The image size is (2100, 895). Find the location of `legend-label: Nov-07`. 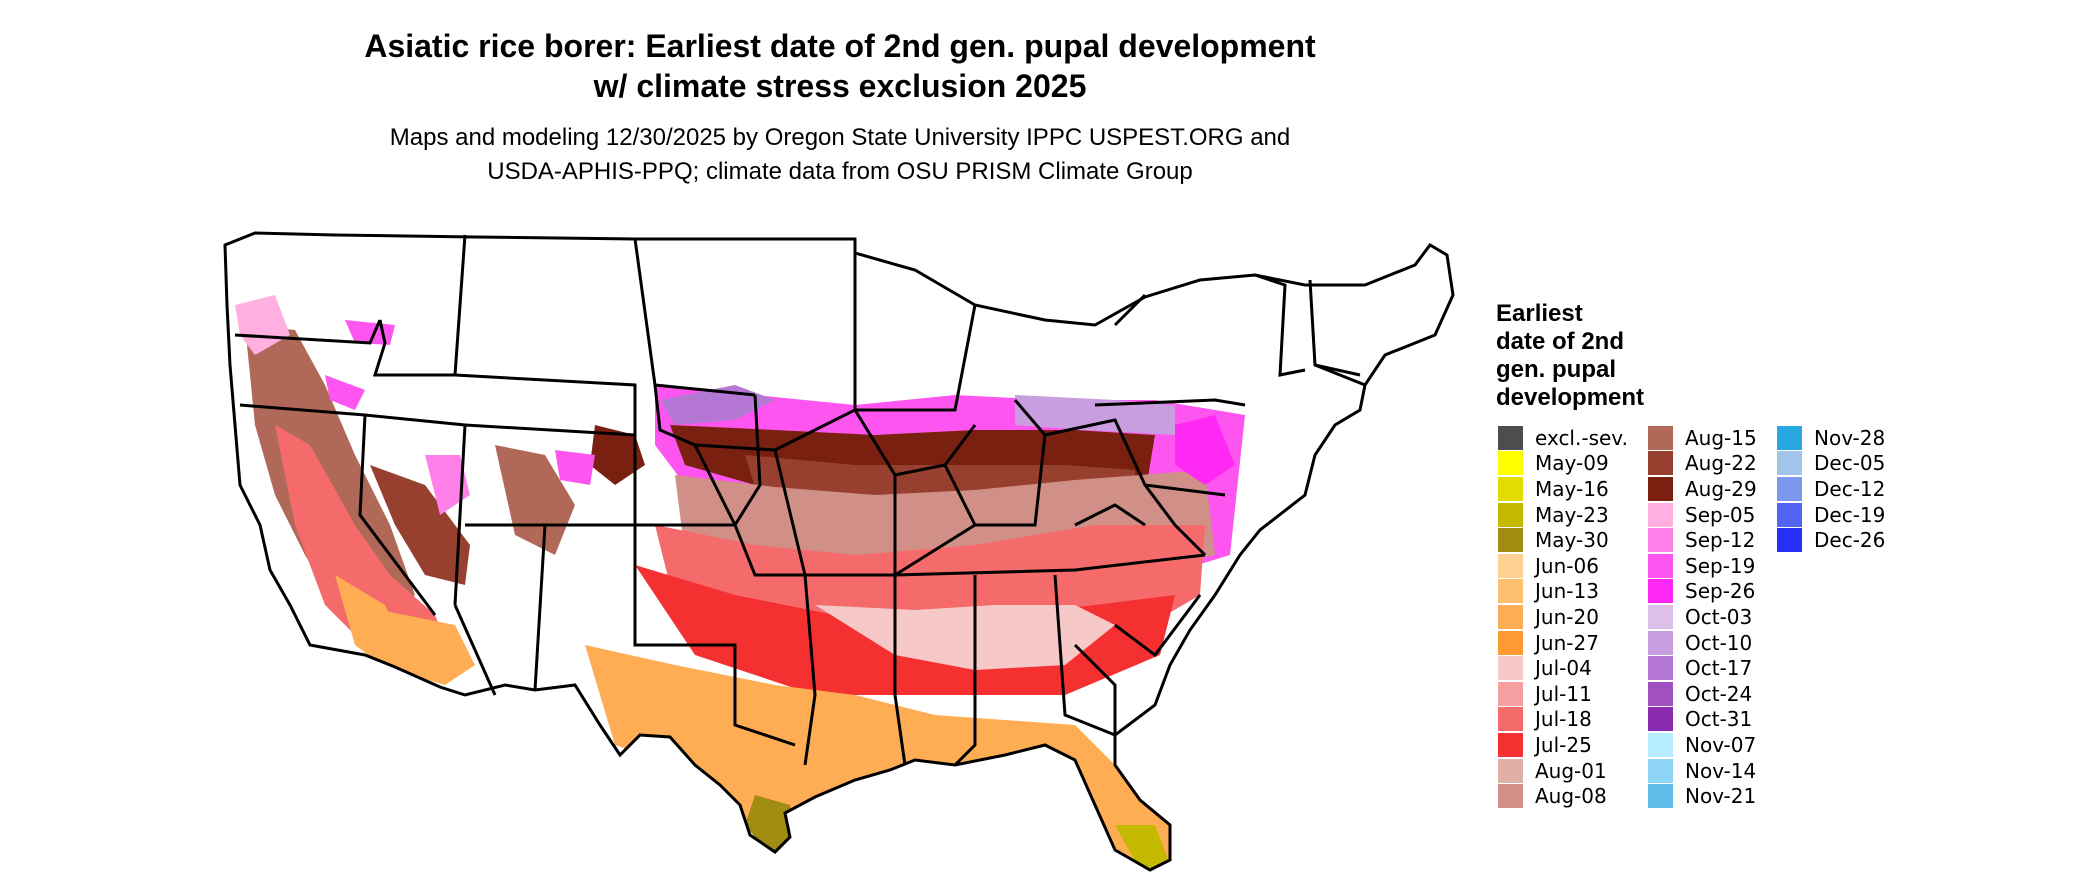

legend-label: Nov-07 is located at coordinates (1721, 744).